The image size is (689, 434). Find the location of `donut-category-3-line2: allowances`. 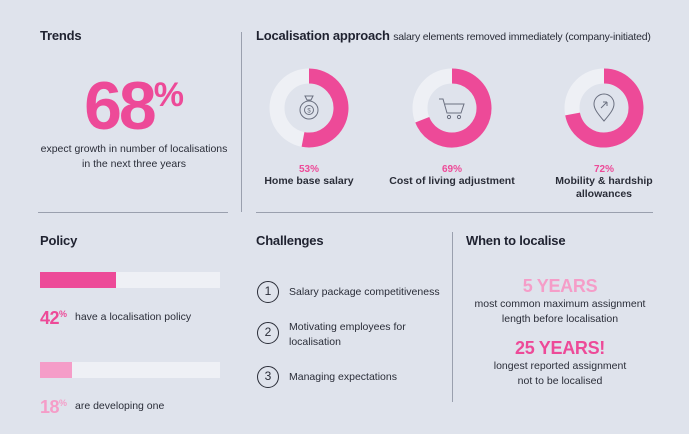

donut-category-3-line2: allowances is located at coordinates (604, 194).